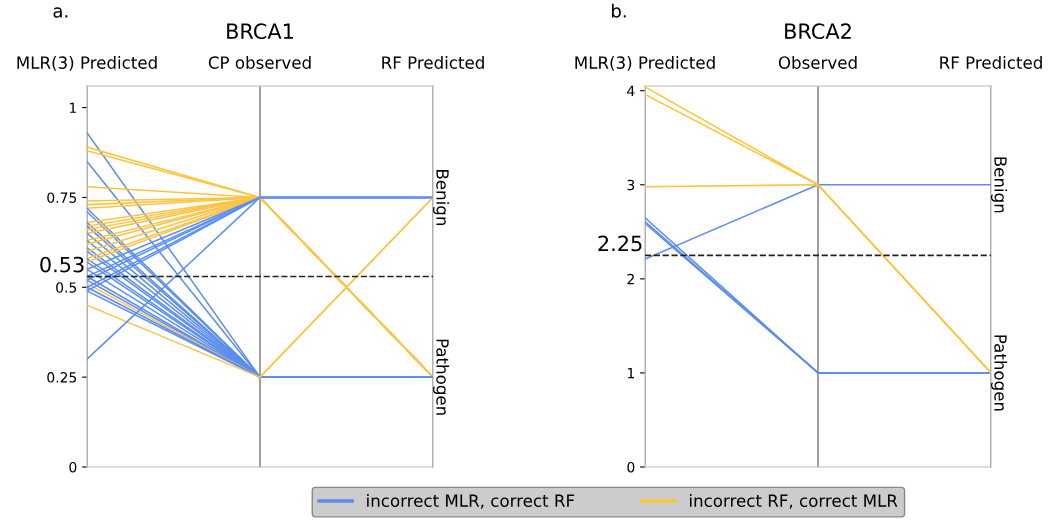  I want to click on chart-title: BRCA2, so click(818, 31).